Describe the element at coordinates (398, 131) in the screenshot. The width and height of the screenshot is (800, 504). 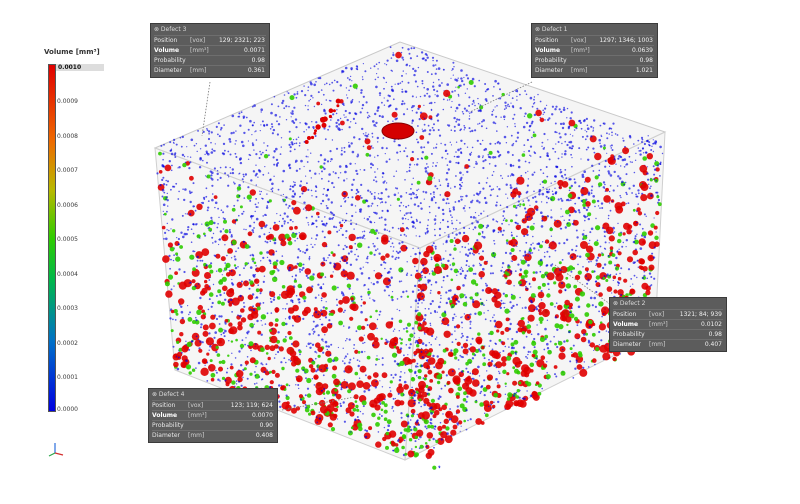
I see `defect-1-blob` at that location.